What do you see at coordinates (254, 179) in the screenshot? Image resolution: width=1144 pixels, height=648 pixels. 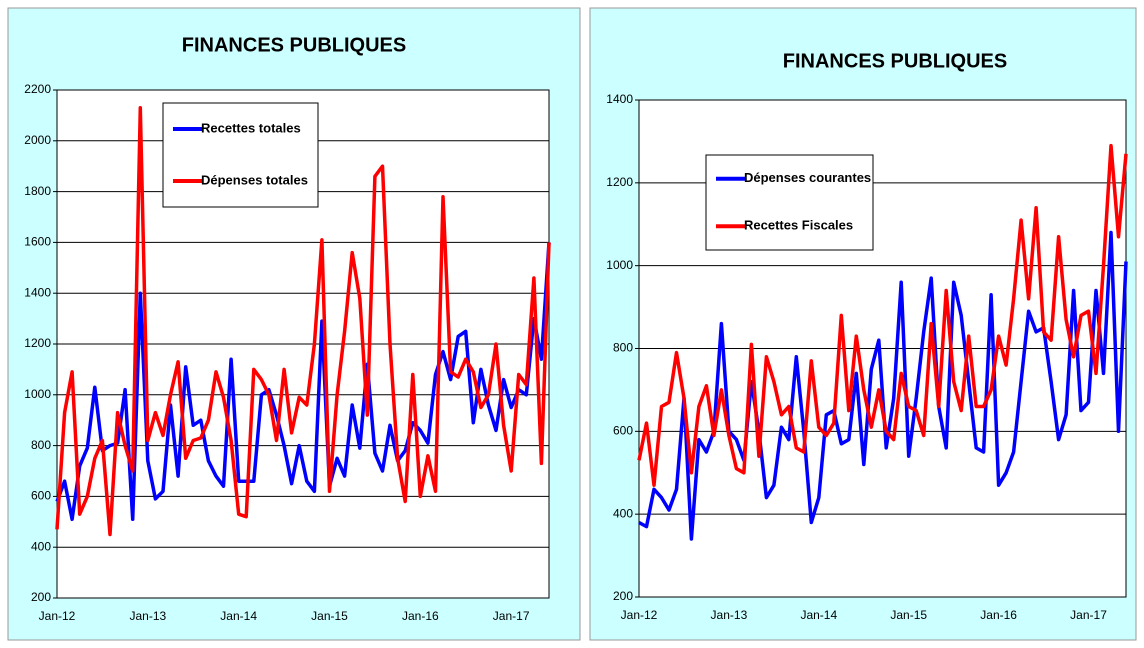 I see `legend-label: Dépenses totales` at bounding box center [254, 179].